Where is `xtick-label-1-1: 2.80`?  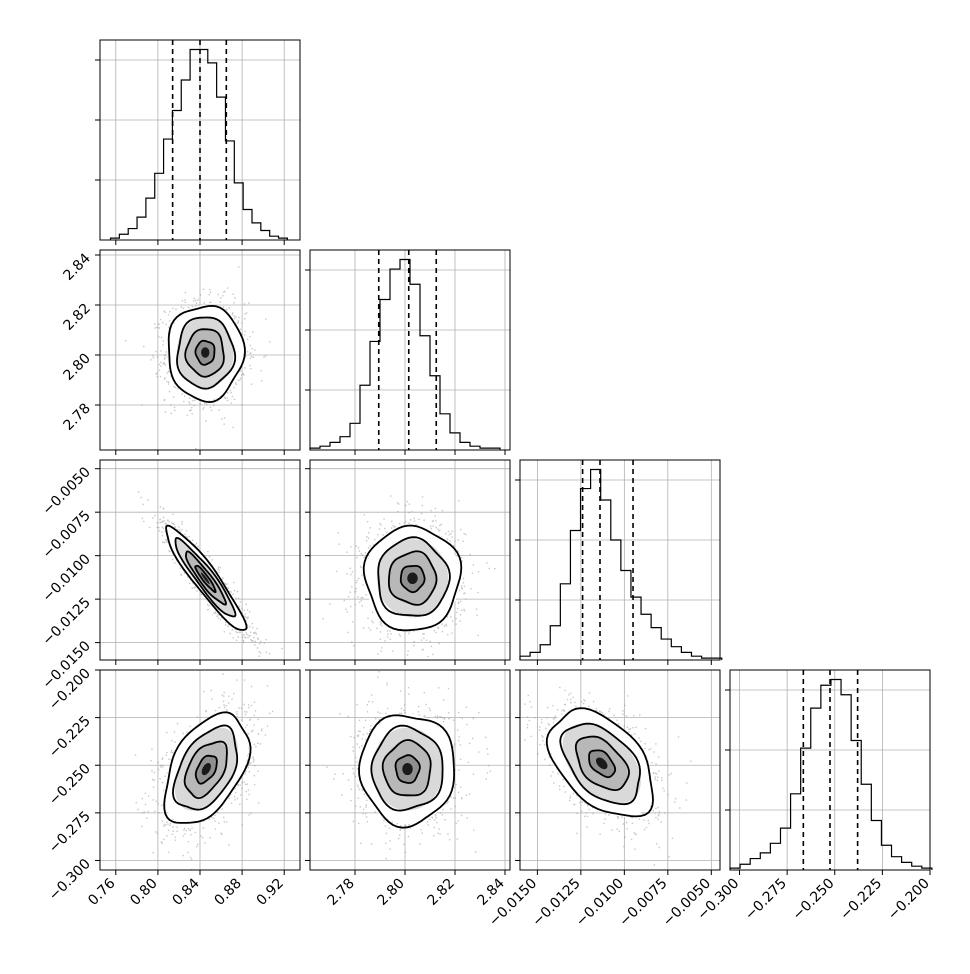
xtick-label-1-1: 2.80 is located at coordinates (390, 892).